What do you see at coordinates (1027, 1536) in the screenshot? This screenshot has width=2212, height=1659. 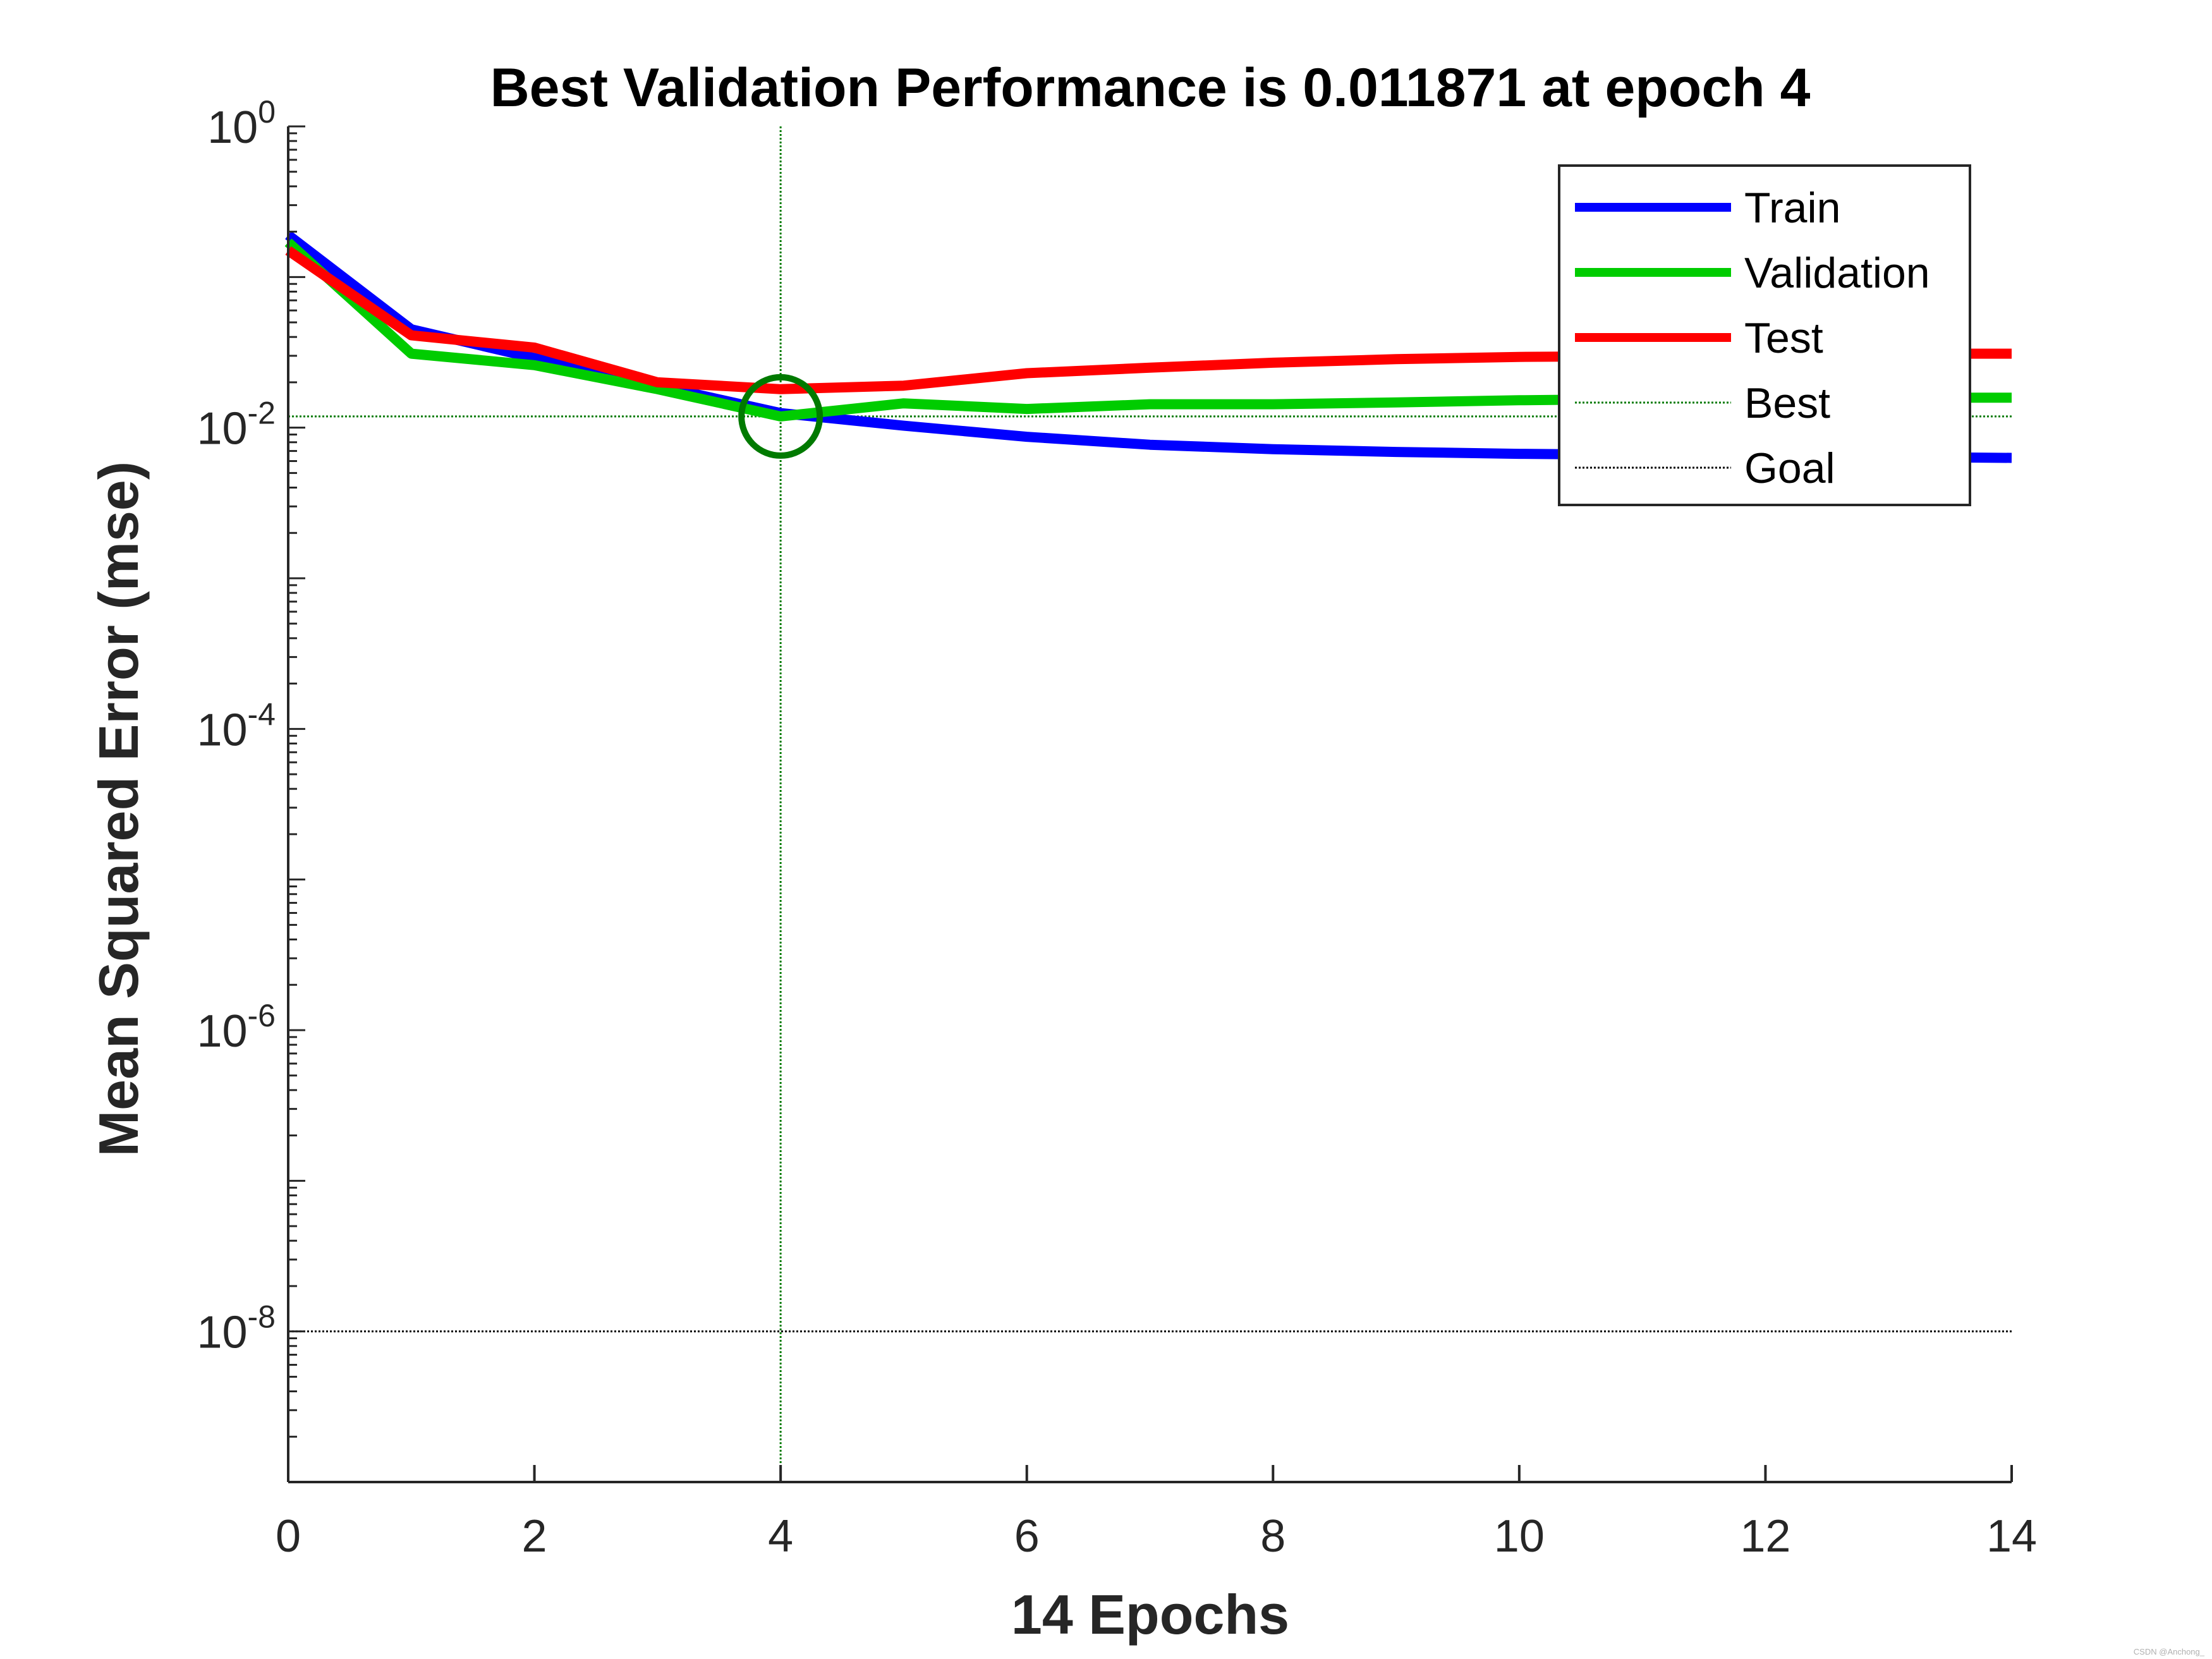 I see `x-tick-label: 6` at bounding box center [1027, 1536].